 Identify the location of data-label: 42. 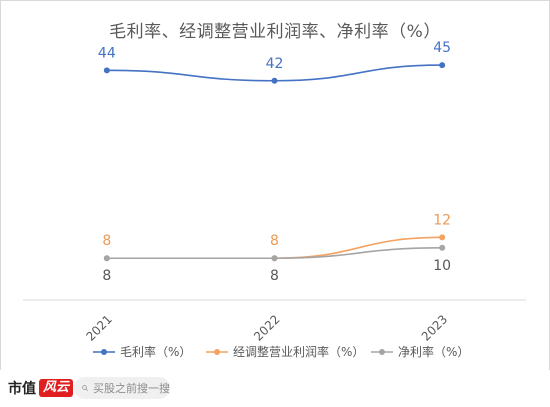
(275, 64).